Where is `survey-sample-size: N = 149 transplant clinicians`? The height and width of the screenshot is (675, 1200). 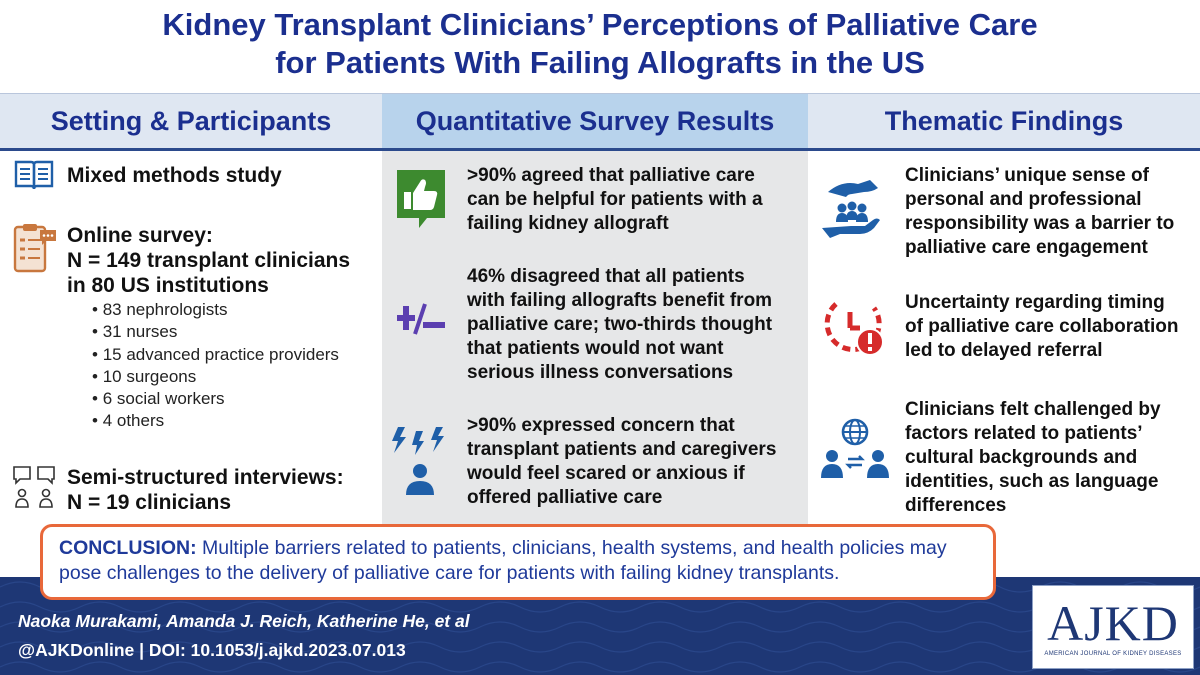
survey-sample-size: N = 149 transplant clinicians is located at coordinates (209, 260).